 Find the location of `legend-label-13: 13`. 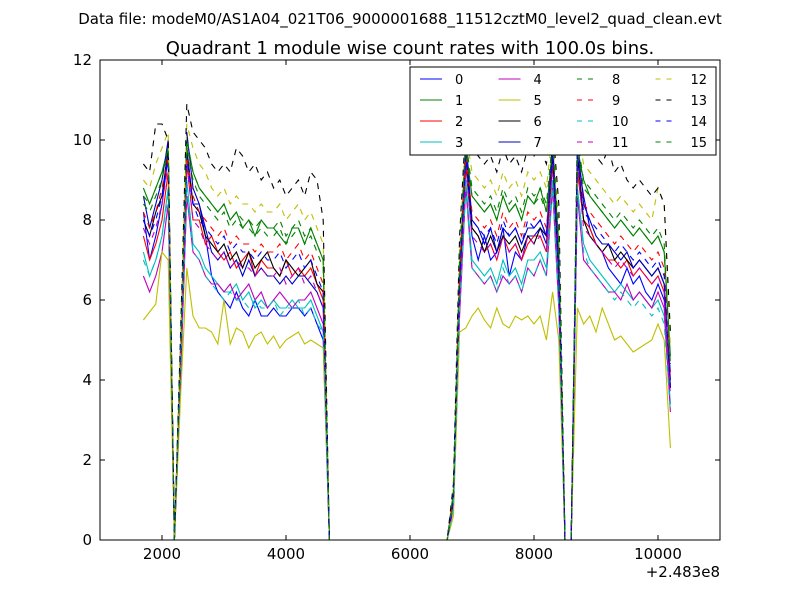

legend-label-13: 13 is located at coordinates (699, 101).